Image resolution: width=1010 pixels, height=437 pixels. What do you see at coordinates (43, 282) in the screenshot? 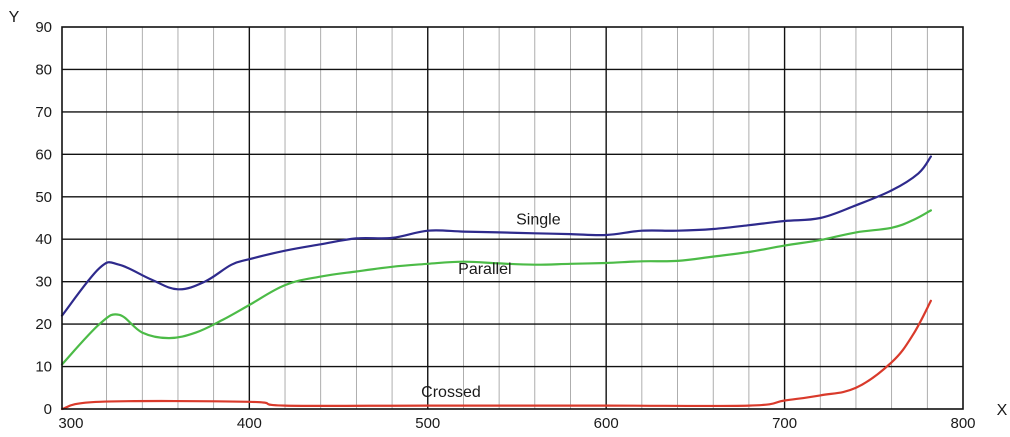
I see `y-tick-label: 30` at bounding box center [43, 282].